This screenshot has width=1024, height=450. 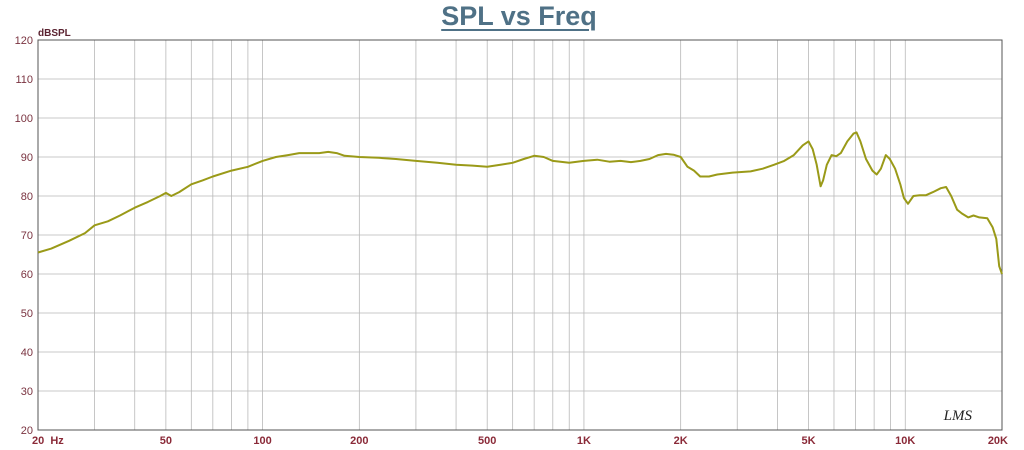 What do you see at coordinates (520, 441) in the screenshot?
I see `x-axis-ticks: 20 Hz 50 100 200 500 1K 2K 5K 10K 20K` at bounding box center [520, 441].